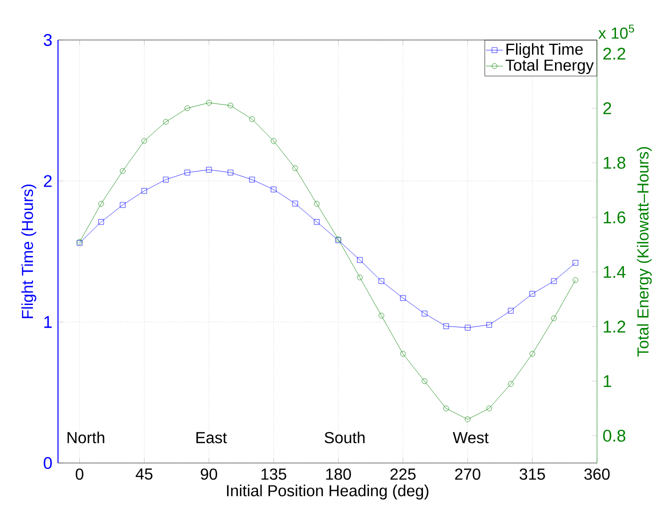  What do you see at coordinates (403, 474) in the screenshot?
I see `x-tick-label: 225` at bounding box center [403, 474].